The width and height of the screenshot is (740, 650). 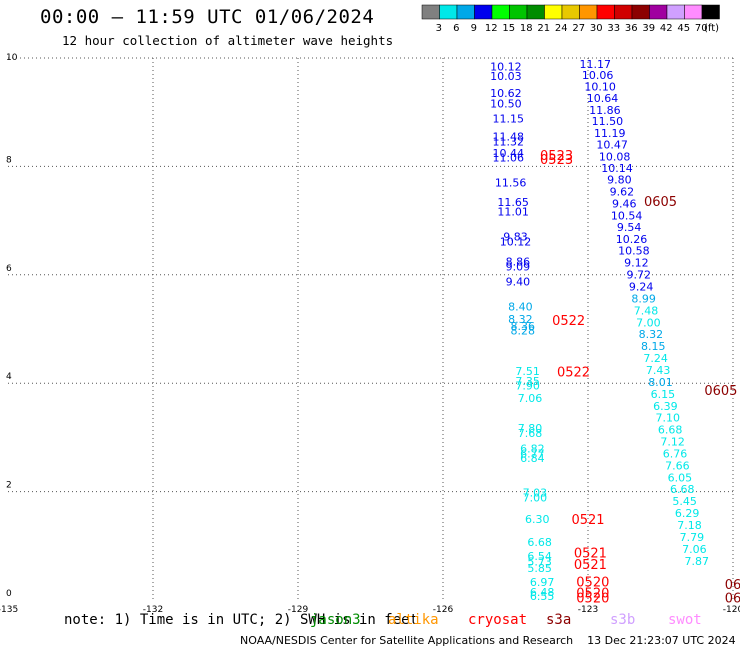 I want to click on legend-label: 30, so click(x=596, y=28).